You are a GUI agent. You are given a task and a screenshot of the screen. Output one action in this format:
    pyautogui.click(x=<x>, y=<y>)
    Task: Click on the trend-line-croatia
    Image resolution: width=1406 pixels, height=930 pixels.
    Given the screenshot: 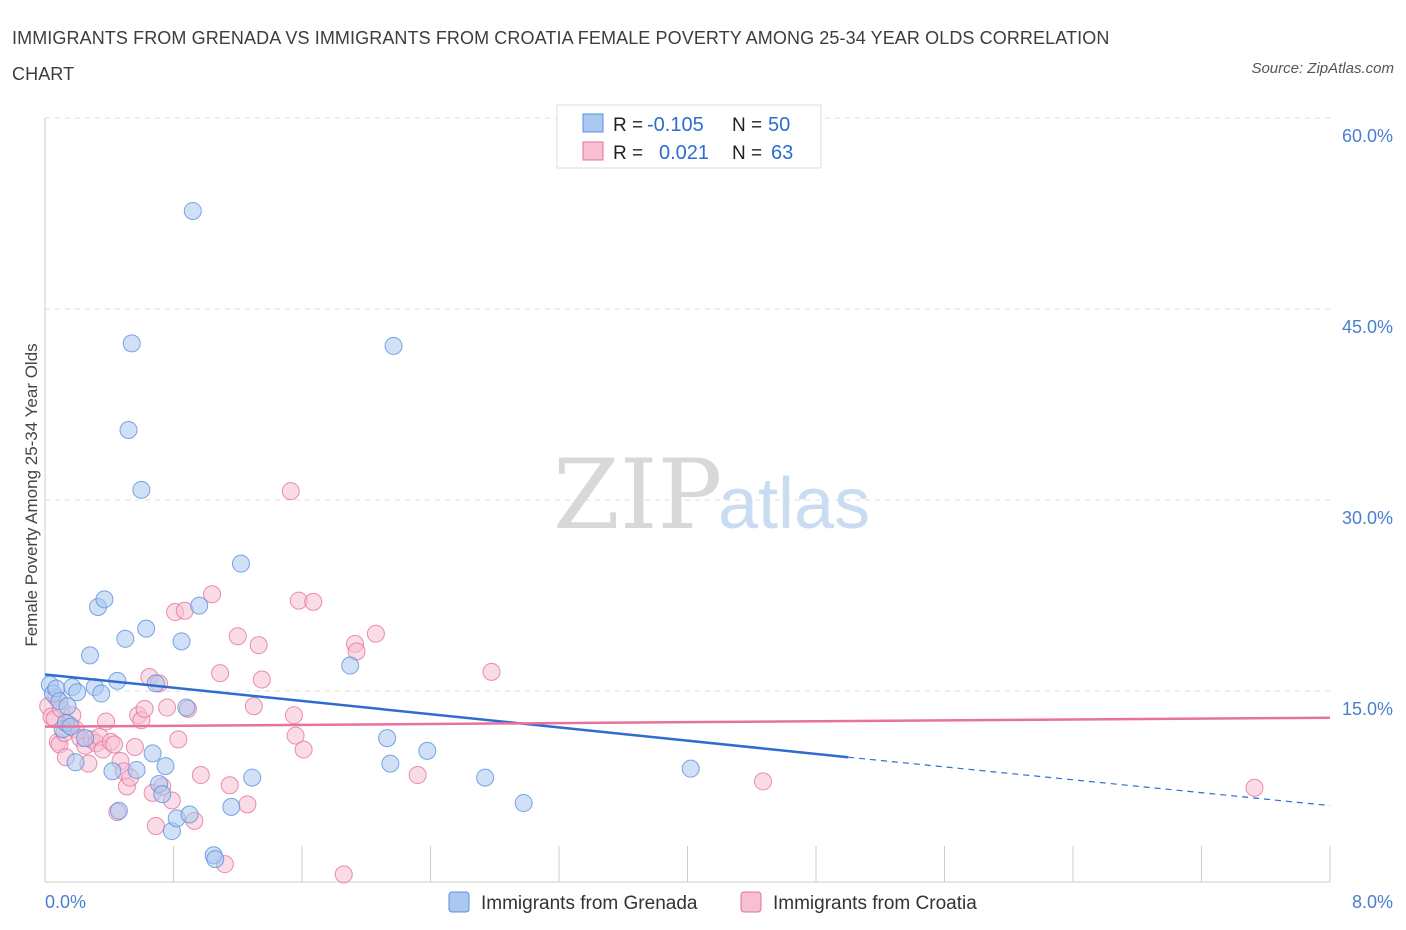 What is the action you would take?
    pyautogui.click(x=687, y=722)
    